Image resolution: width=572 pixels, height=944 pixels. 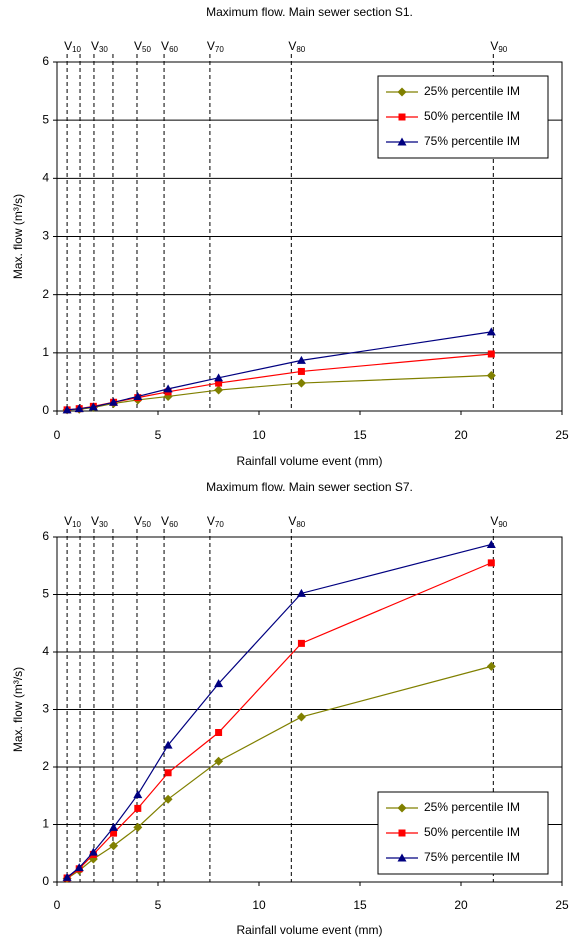 What do you see at coordinates (309, 487) in the screenshot?
I see `chart-title: Maximum flow. Main sewer section S7.` at bounding box center [309, 487].